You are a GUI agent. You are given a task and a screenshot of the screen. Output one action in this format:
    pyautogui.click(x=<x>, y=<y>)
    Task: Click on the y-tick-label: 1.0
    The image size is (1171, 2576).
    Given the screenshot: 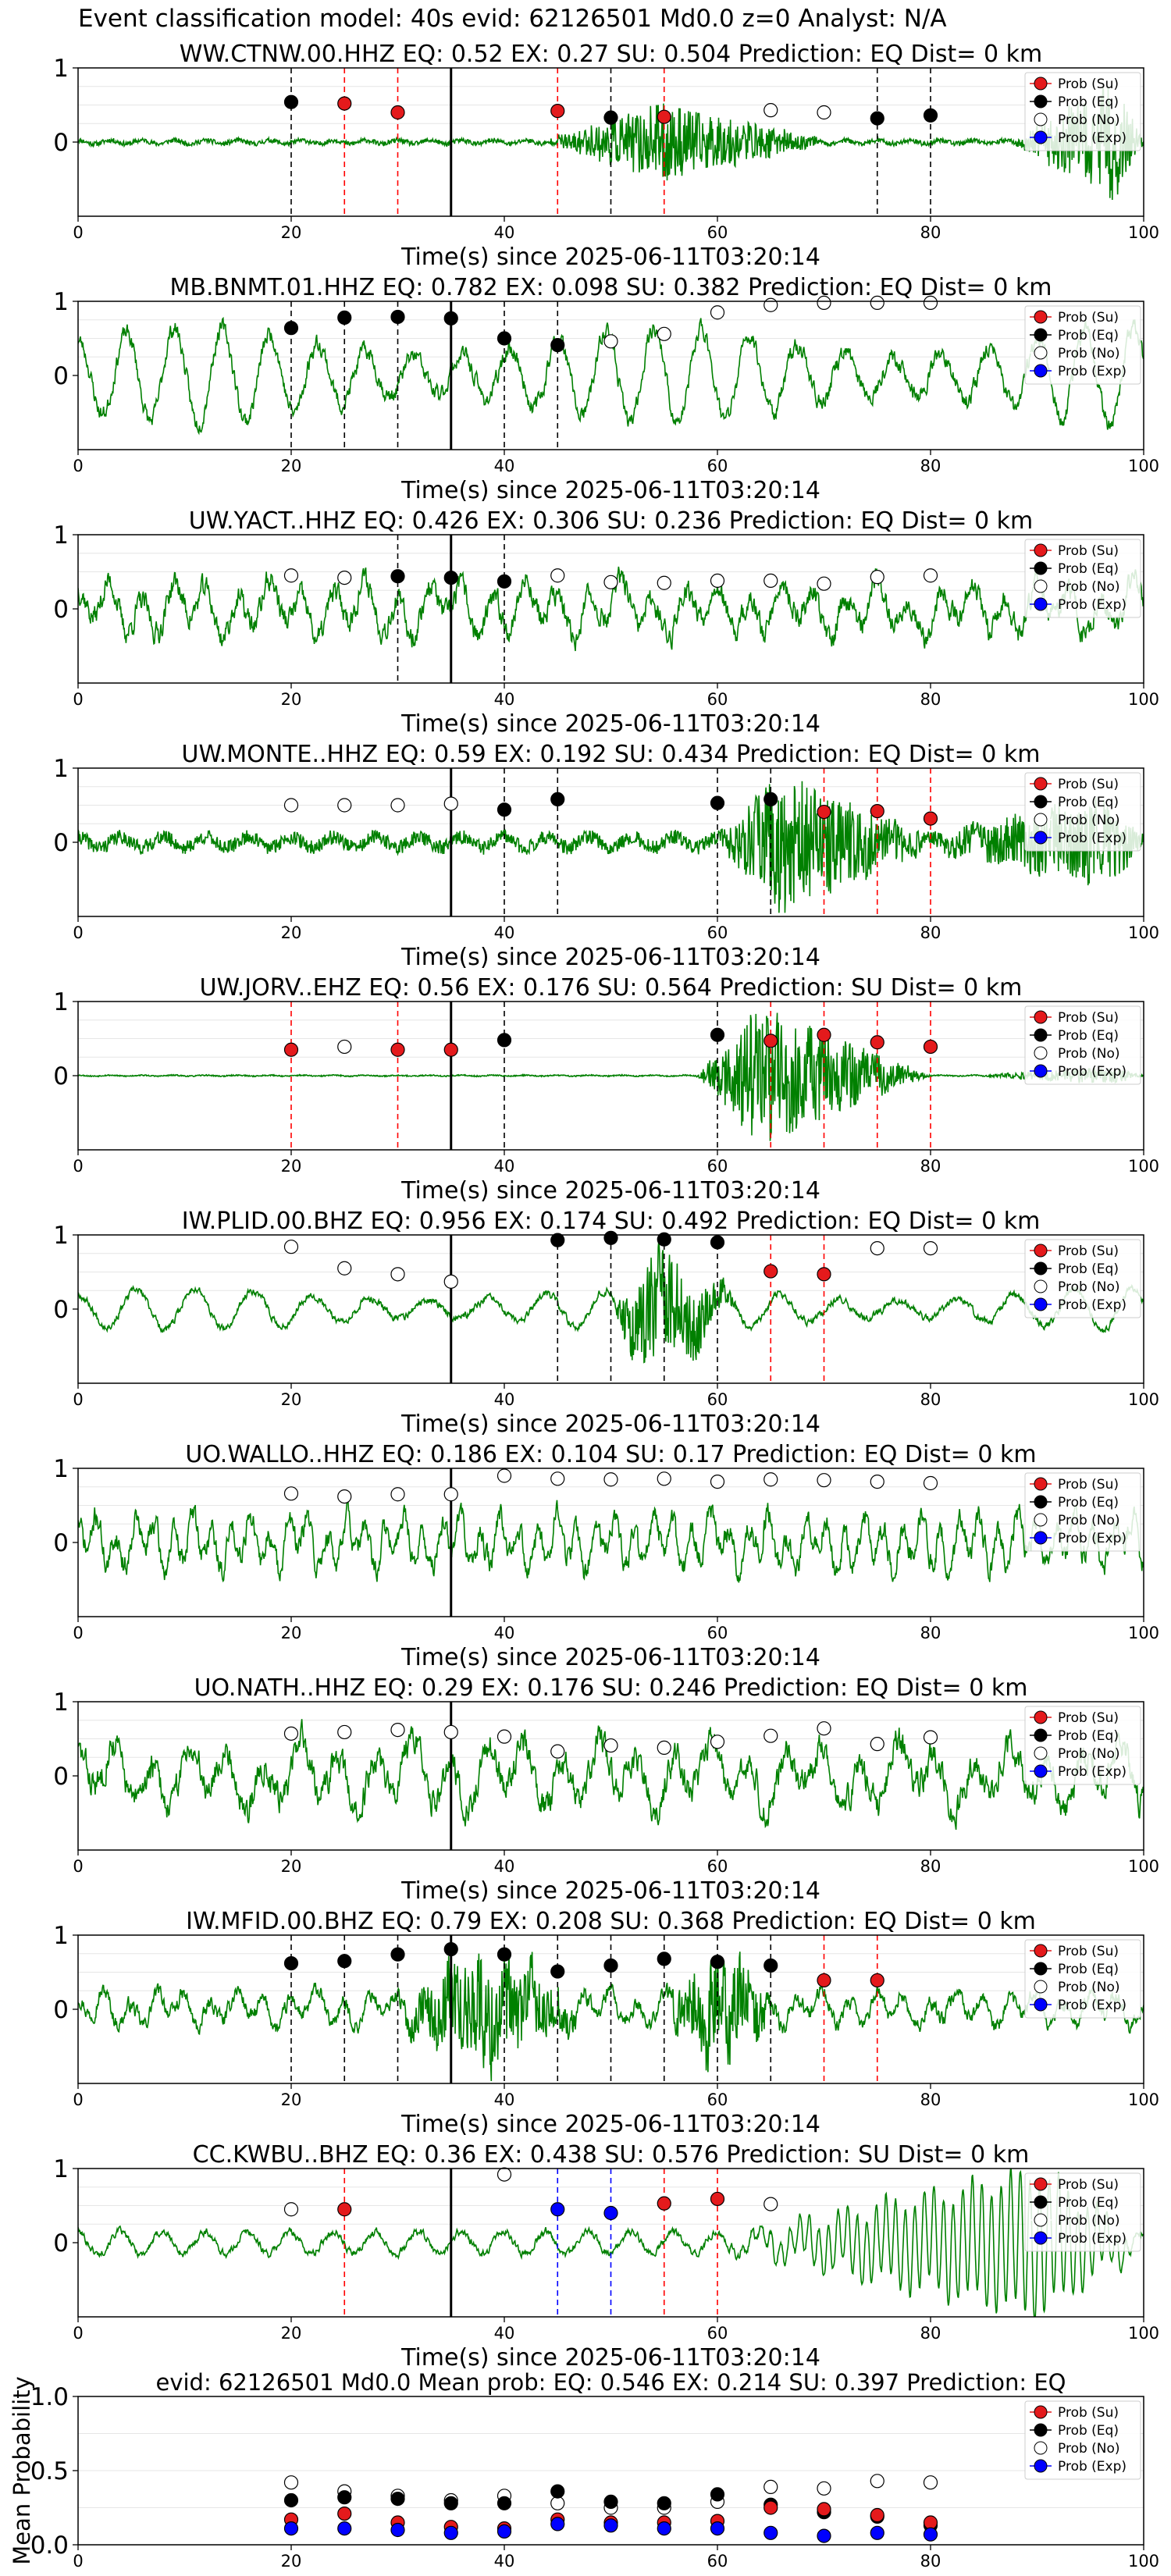 What is the action you would take?
    pyautogui.click(x=49, y=2397)
    